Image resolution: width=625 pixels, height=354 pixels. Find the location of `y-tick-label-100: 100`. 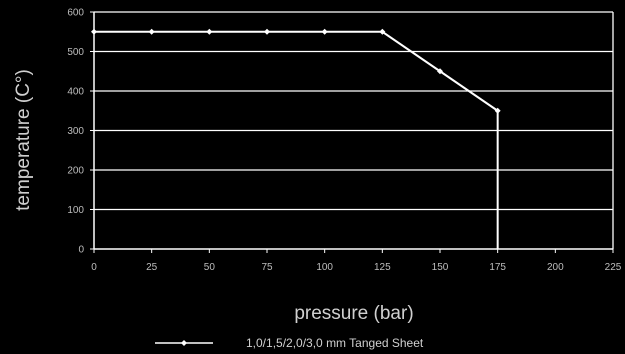

y-tick-label-100: 100 is located at coordinates (75, 210).